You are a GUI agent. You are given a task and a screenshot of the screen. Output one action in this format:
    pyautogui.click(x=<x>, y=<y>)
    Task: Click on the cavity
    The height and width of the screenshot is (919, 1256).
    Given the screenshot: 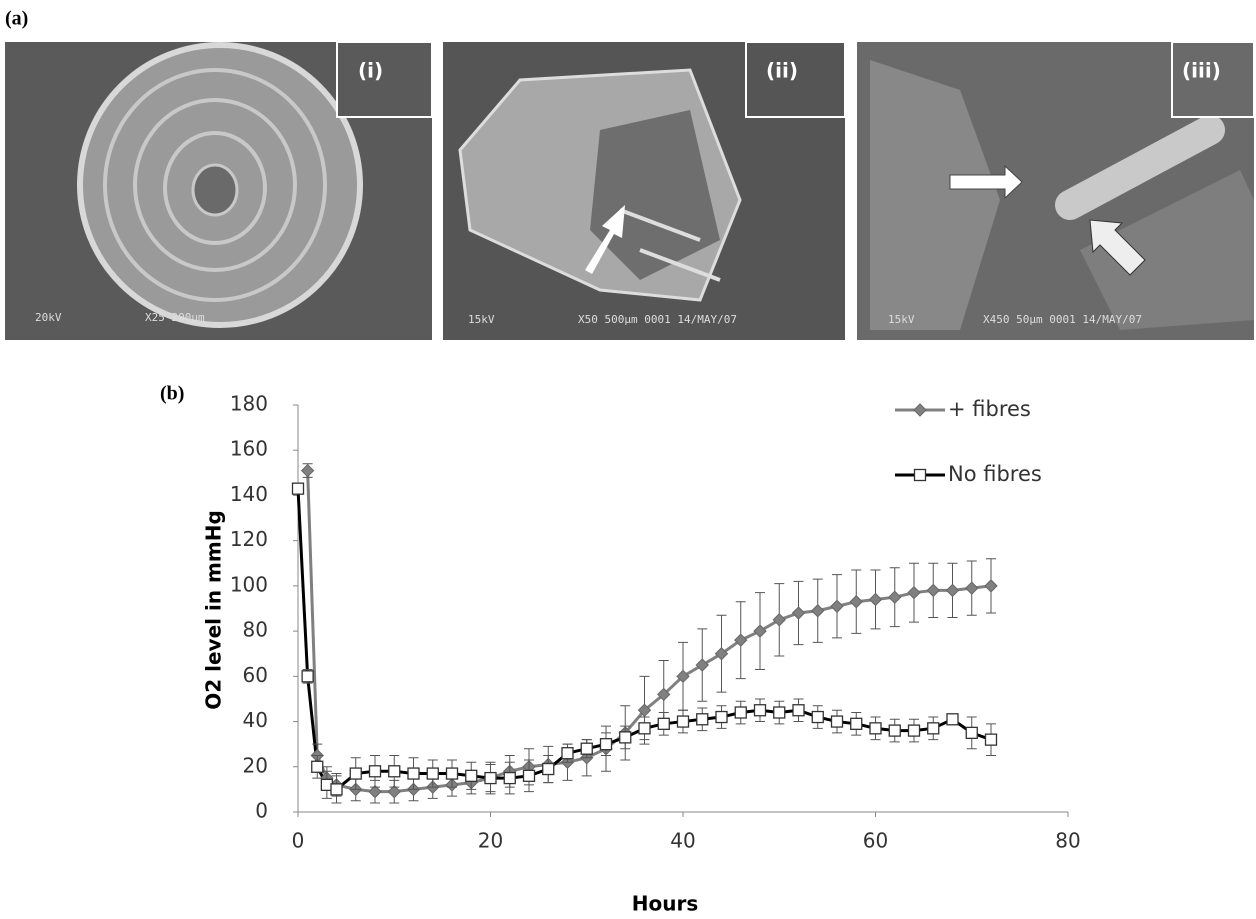 What is the action you would take?
    pyautogui.click(x=655, y=195)
    